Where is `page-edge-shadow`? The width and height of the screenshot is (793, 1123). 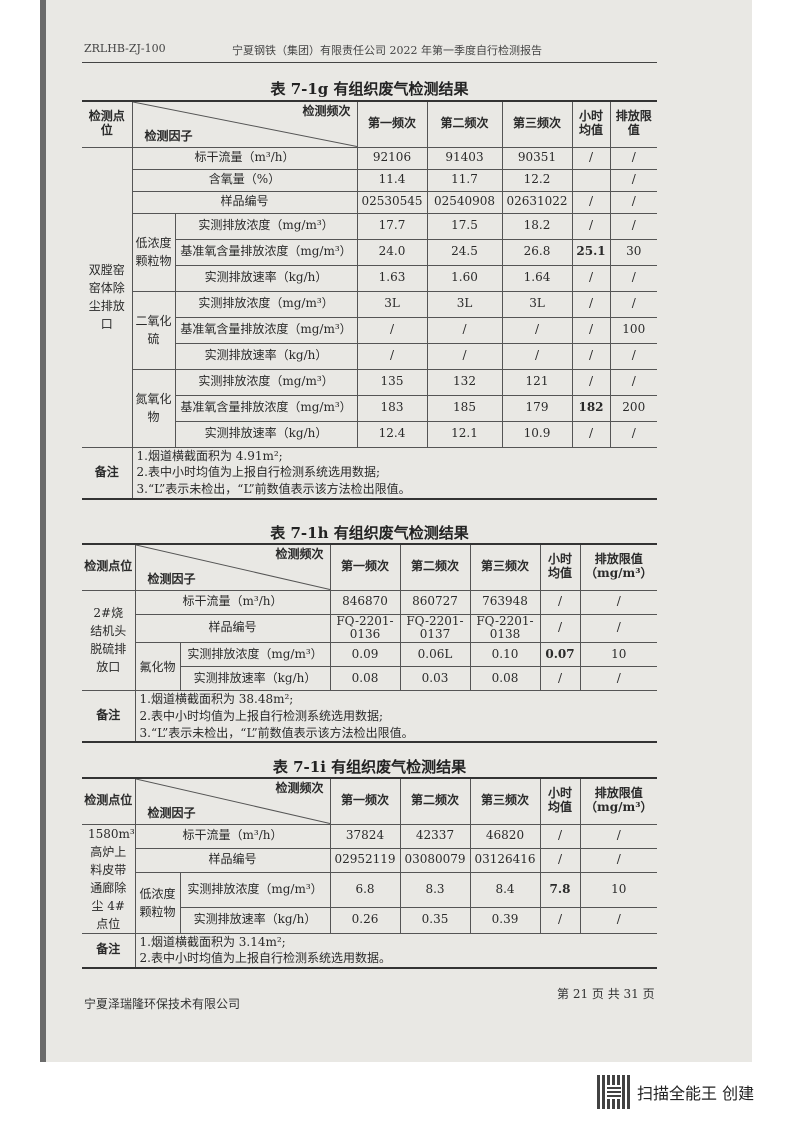
page-edge-shadow is located at coordinates (43, 531).